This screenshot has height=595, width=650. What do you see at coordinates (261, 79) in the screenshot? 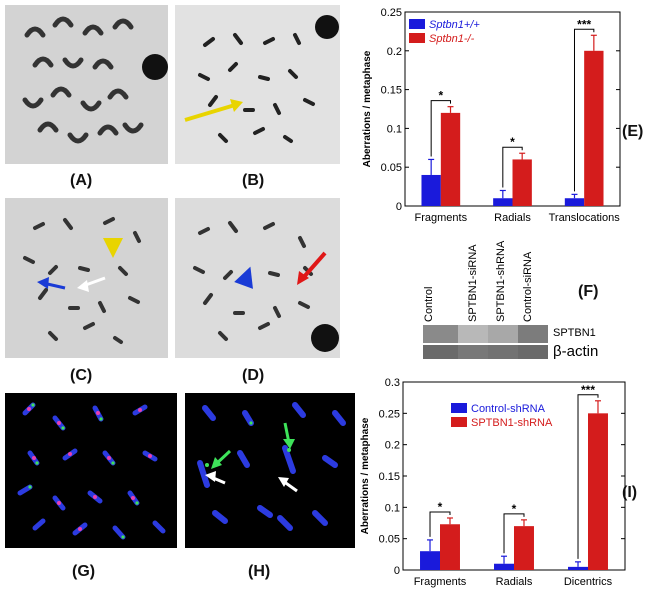
I see `chromosomes-b` at bounding box center [261, 79].